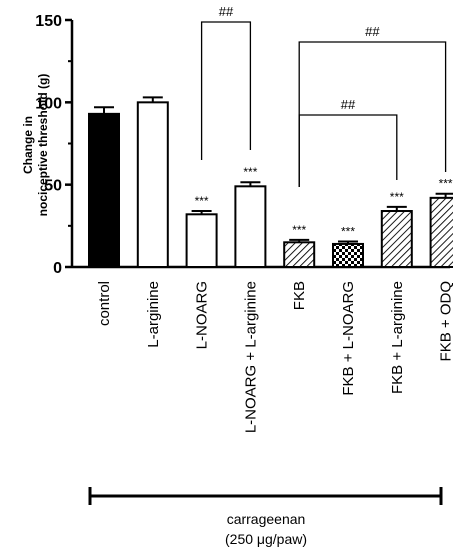 The image size is (453, 550). What do you see at coordinates (372, 31) in the screenshot?
I see `bracket-label-2: ##` at bounding box center [372, 31].